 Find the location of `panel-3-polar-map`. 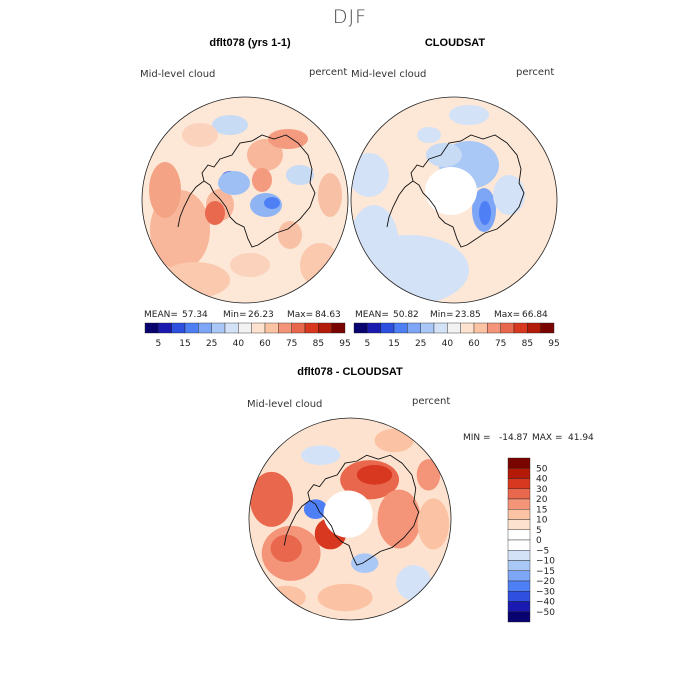

panel-3-polar-map is located at coordinates (350, 519).